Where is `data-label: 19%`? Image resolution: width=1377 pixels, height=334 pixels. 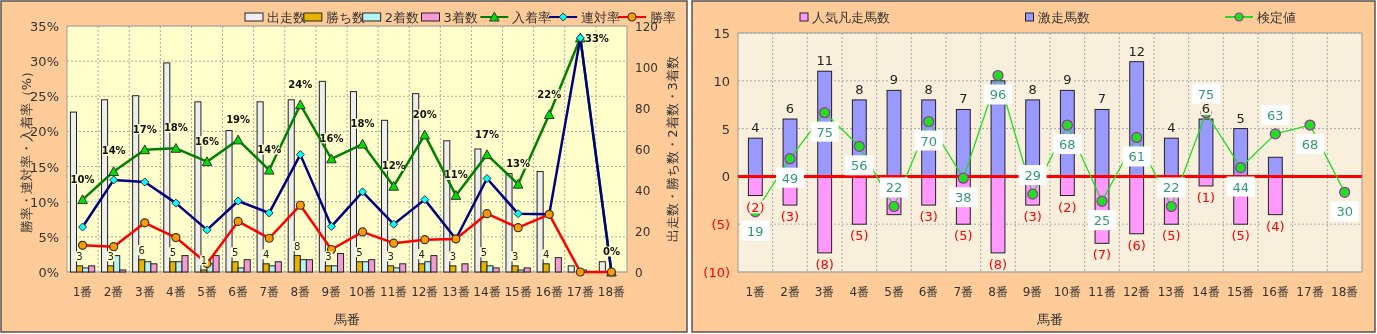 data-label: 19% is located at coordinates (238, 119).